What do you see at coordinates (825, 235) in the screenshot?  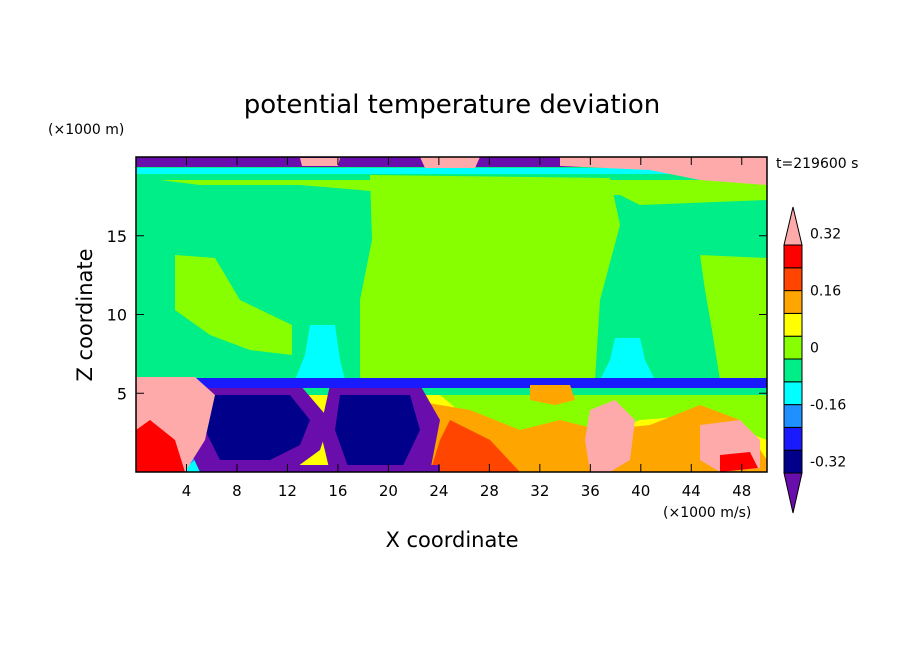 I see `colorbar-tick-label: 0.32` at bounding box center [825, 235].